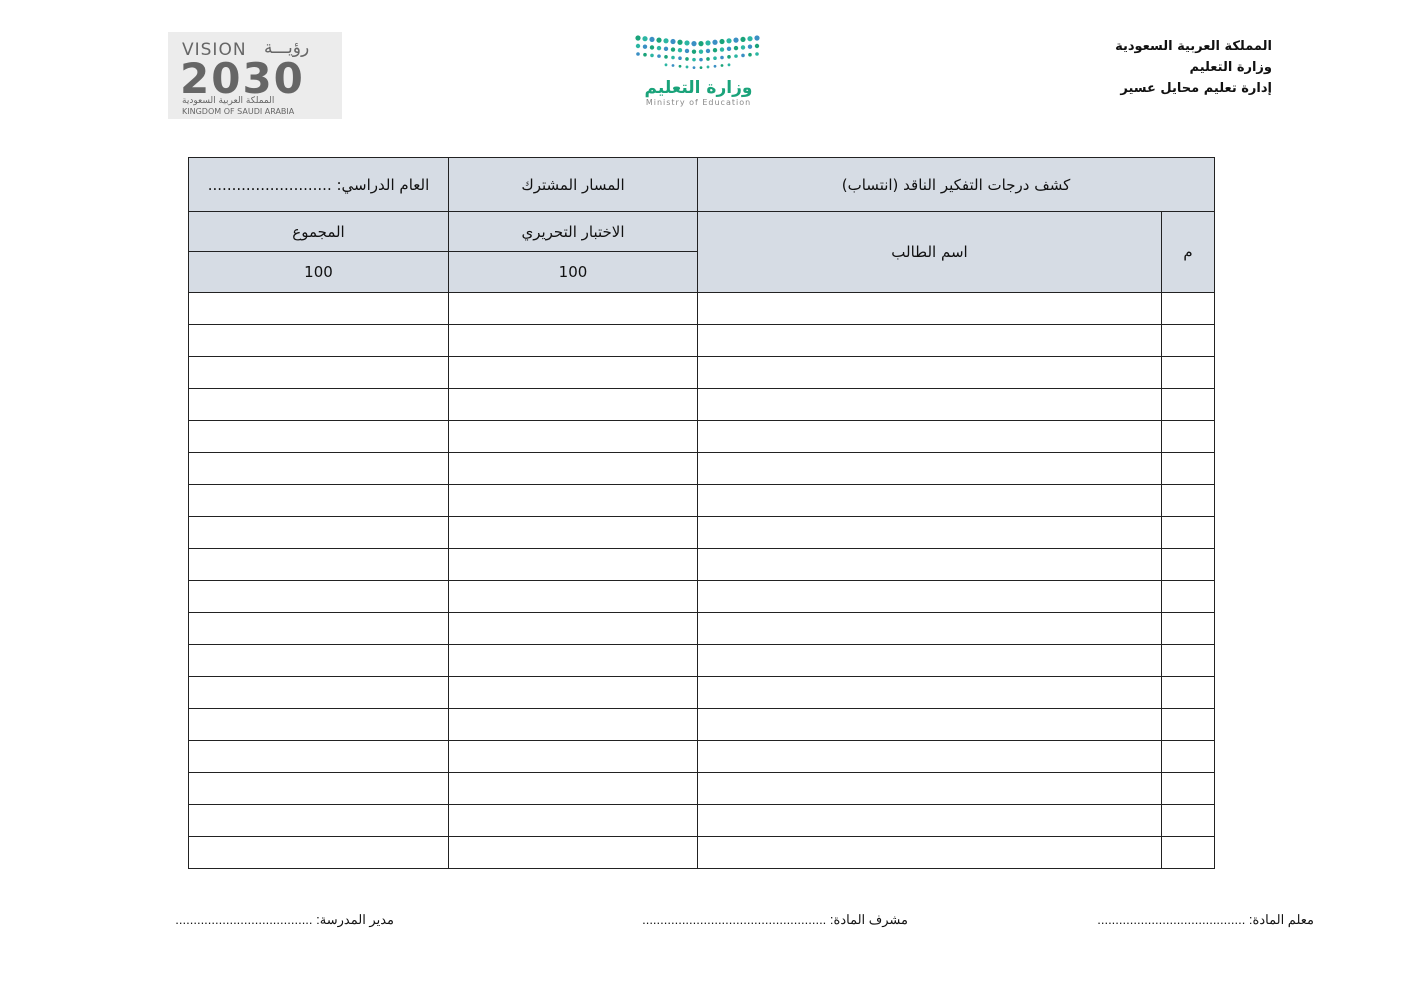  Describe the element at coordinates (238, 111) in the screenshot. I see `vision-kingdom-en: KINGDOM OF SAUDI ARABIA` at that location.